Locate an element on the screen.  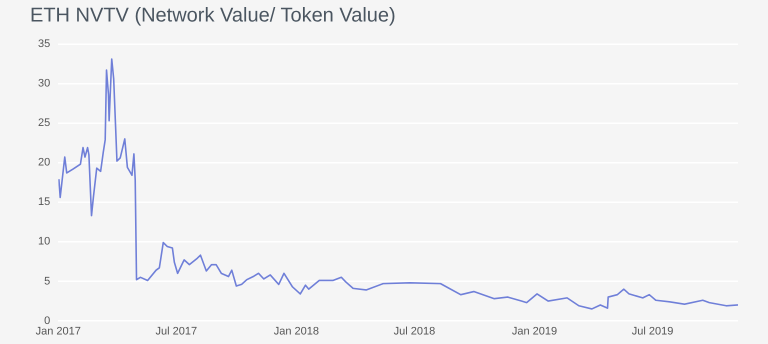
x-tick-label: Jan 2019 is located at coordinates (535, 331).